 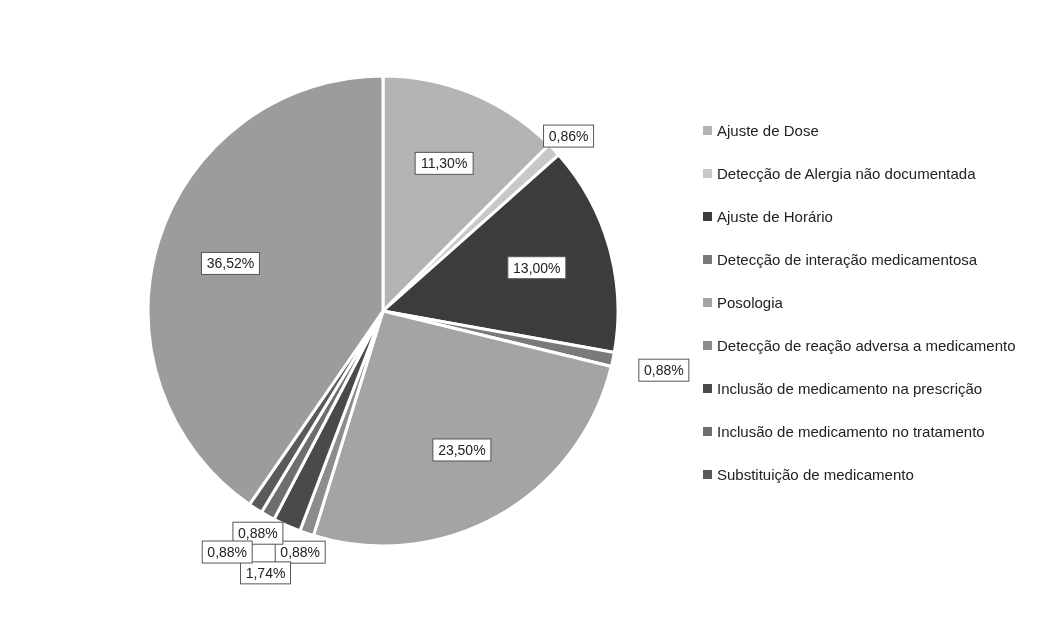 I want to click on data-label: 23,50%, so click(x=462, y=449).